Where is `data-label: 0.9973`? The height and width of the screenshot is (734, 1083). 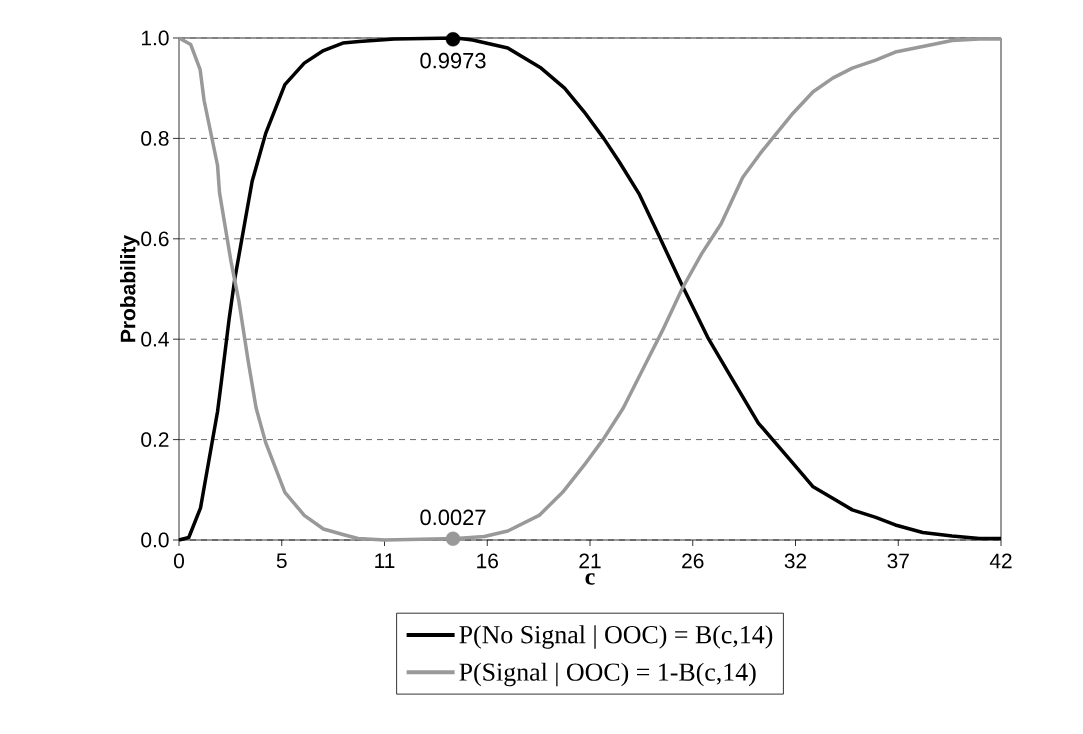
data-label: 0.9973 is located at coordinates (453, 60).